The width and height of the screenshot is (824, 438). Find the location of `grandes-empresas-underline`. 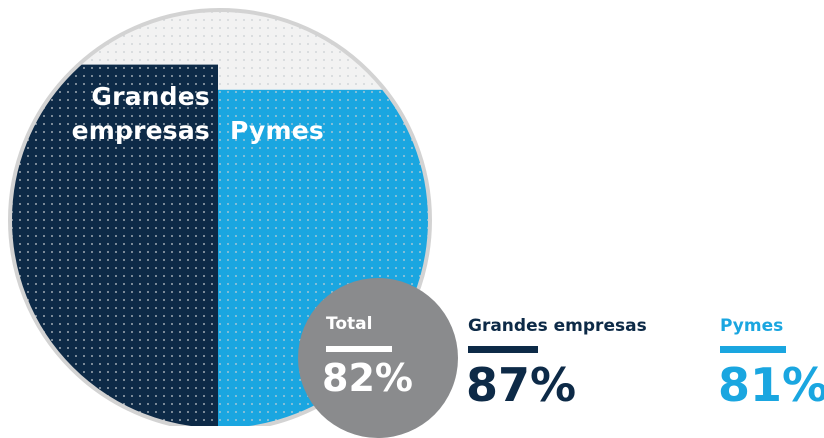

grandes-empresas-underline is located at coordinates (503, 349).